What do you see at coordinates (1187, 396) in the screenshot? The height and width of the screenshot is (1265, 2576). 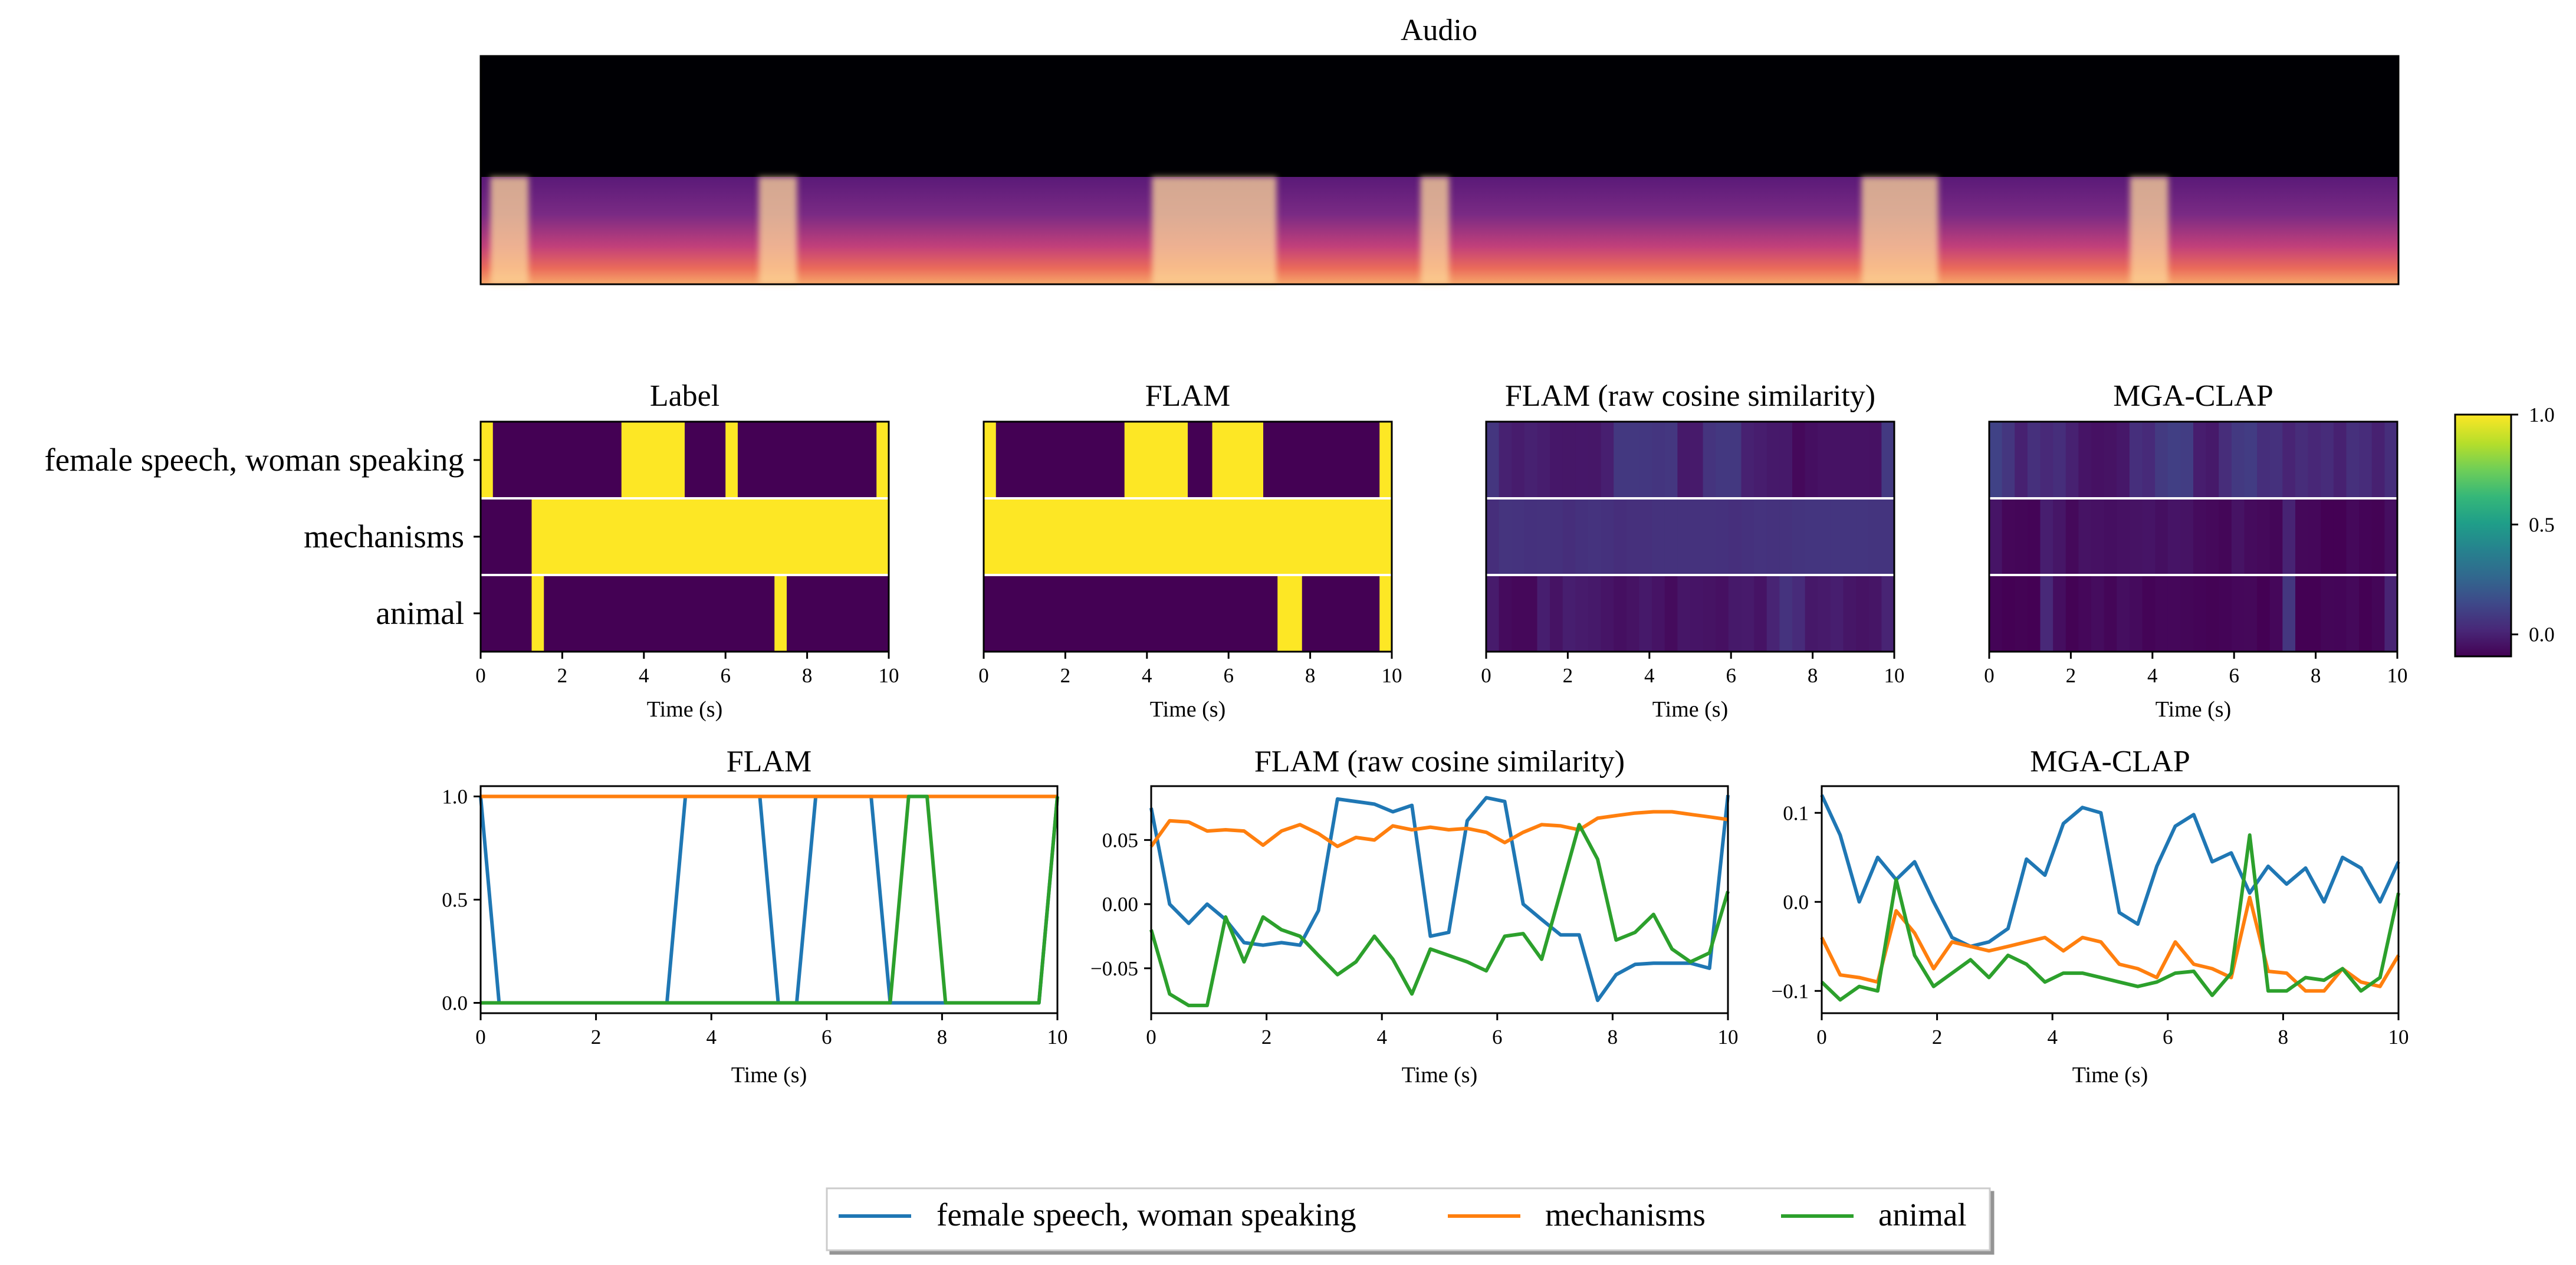 I see `heatmap-title: FLAM` at bounding box center [1187, 396].